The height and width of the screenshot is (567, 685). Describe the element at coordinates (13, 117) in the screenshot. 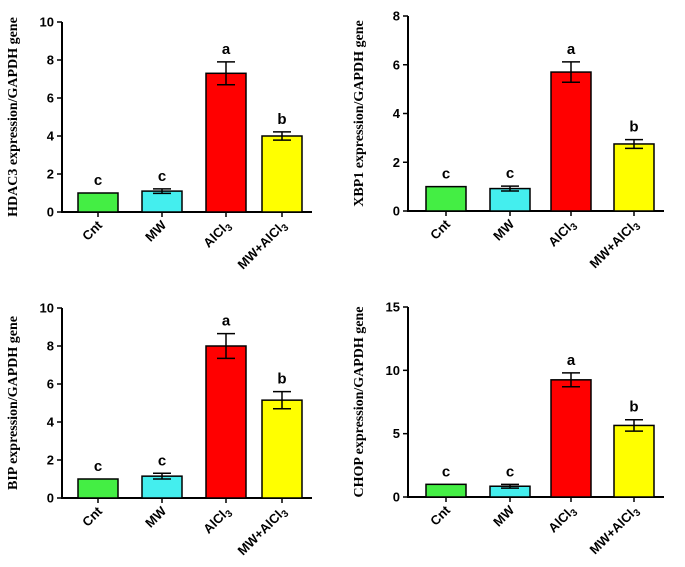

I see `y-axis-label: HDAC3 expression/GAPDH gene` at that location.